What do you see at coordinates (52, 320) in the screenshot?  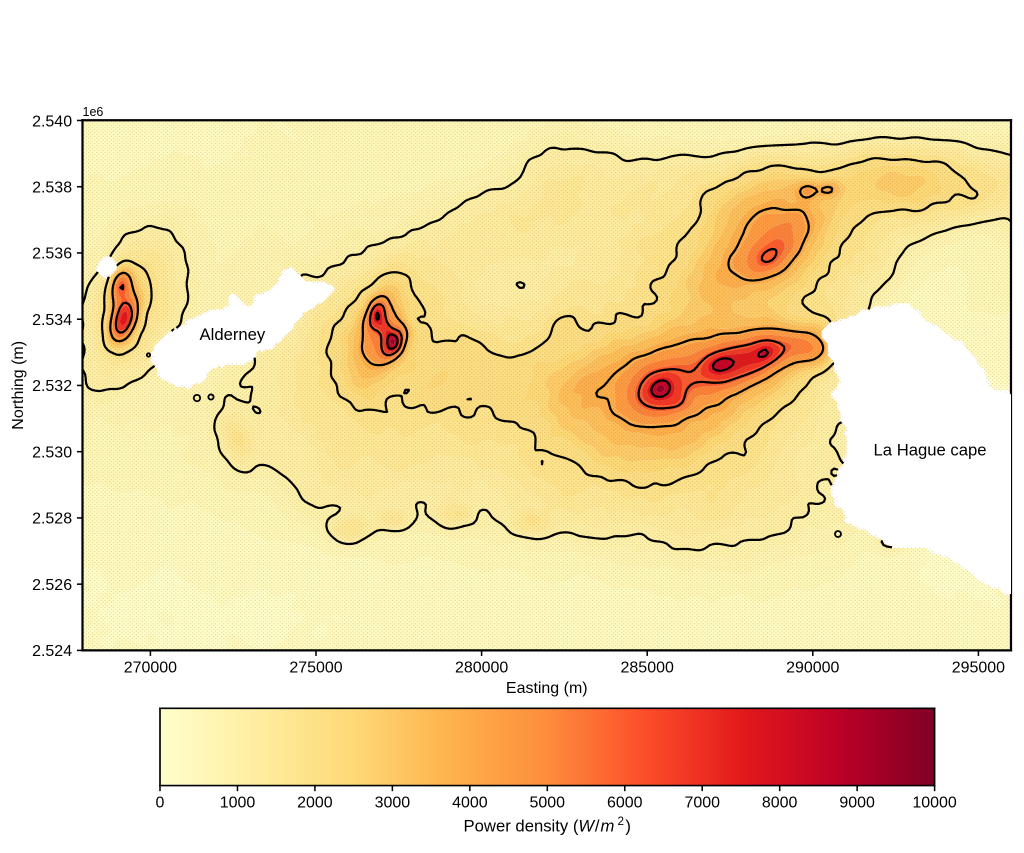 I see `svg-text: 2.534` at bounding box center [52, 320].